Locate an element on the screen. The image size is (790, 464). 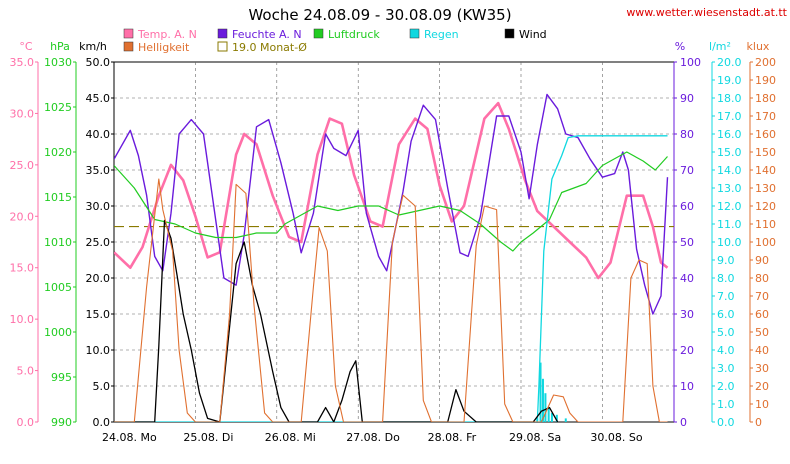
tick-label-light: 190 is located at coordinates (765, 80).